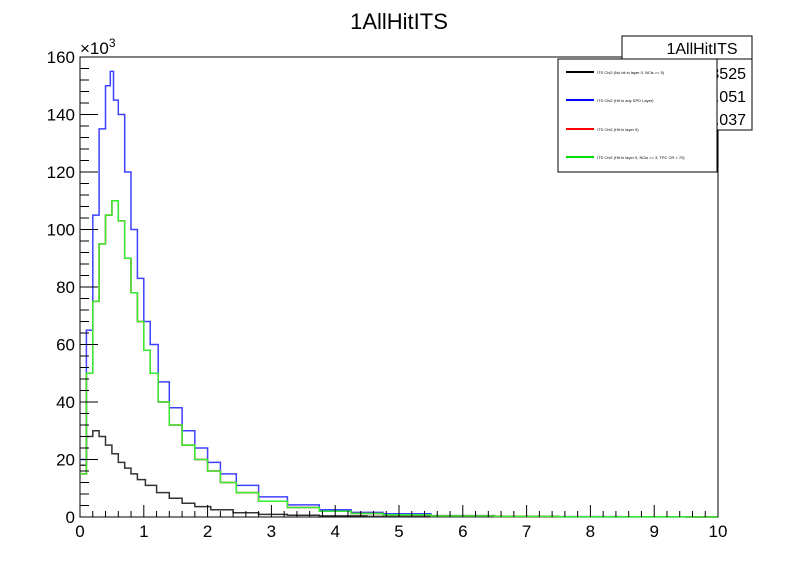  Describe the element at coordinates (653, 531) in the screenshot. I see `x-tick-label: 9` at that location.